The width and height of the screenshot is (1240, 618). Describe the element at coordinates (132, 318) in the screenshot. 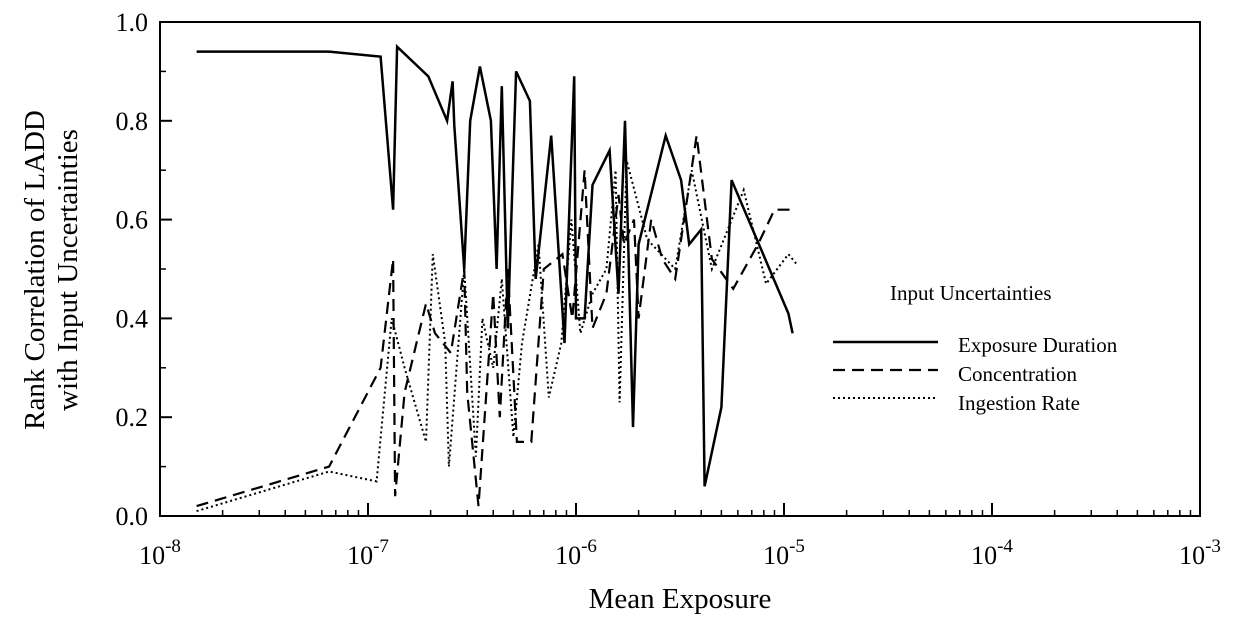

I see `y-tick-label: 0.4` at that location.